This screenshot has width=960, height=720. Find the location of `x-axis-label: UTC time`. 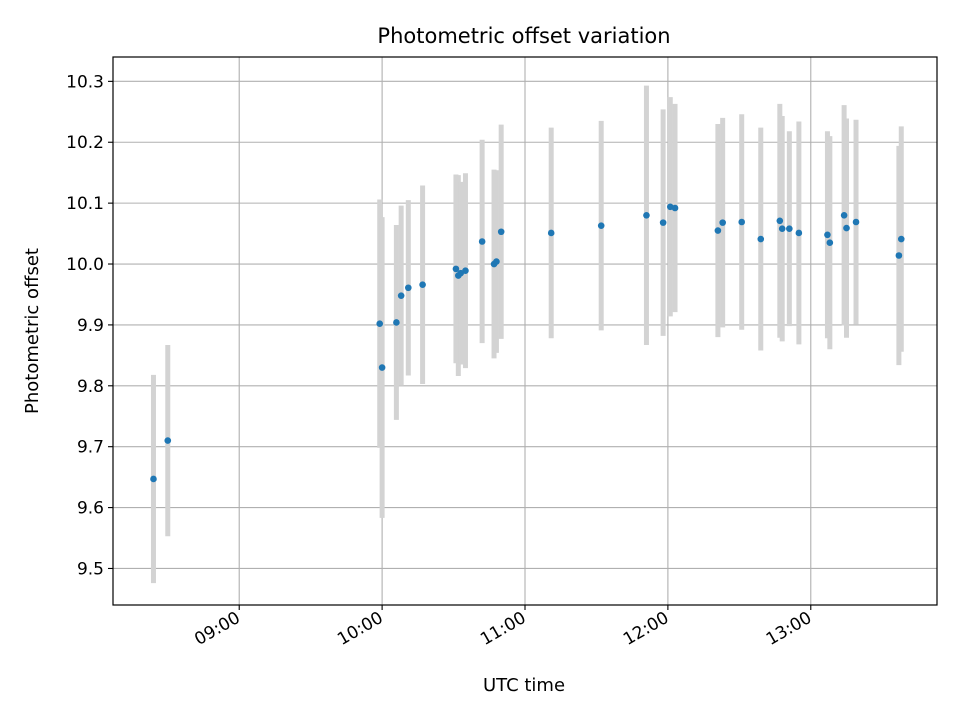

x-axis-label: UTC time is located at coordinates (524, 685).